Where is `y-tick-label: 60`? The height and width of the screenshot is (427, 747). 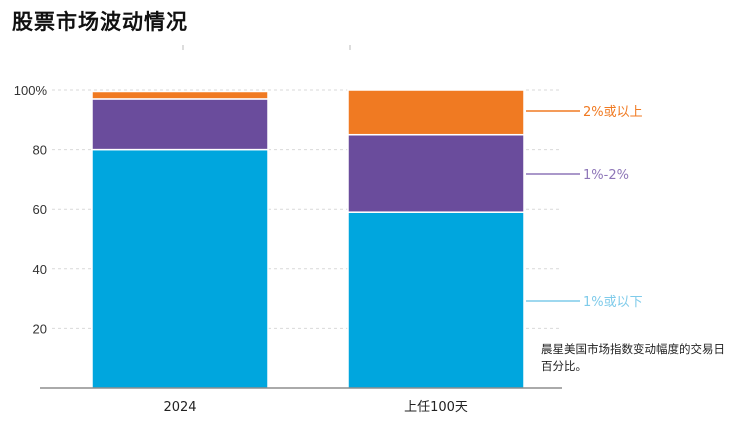 y-tick-label: 60 is located at coordinates (40, 209).